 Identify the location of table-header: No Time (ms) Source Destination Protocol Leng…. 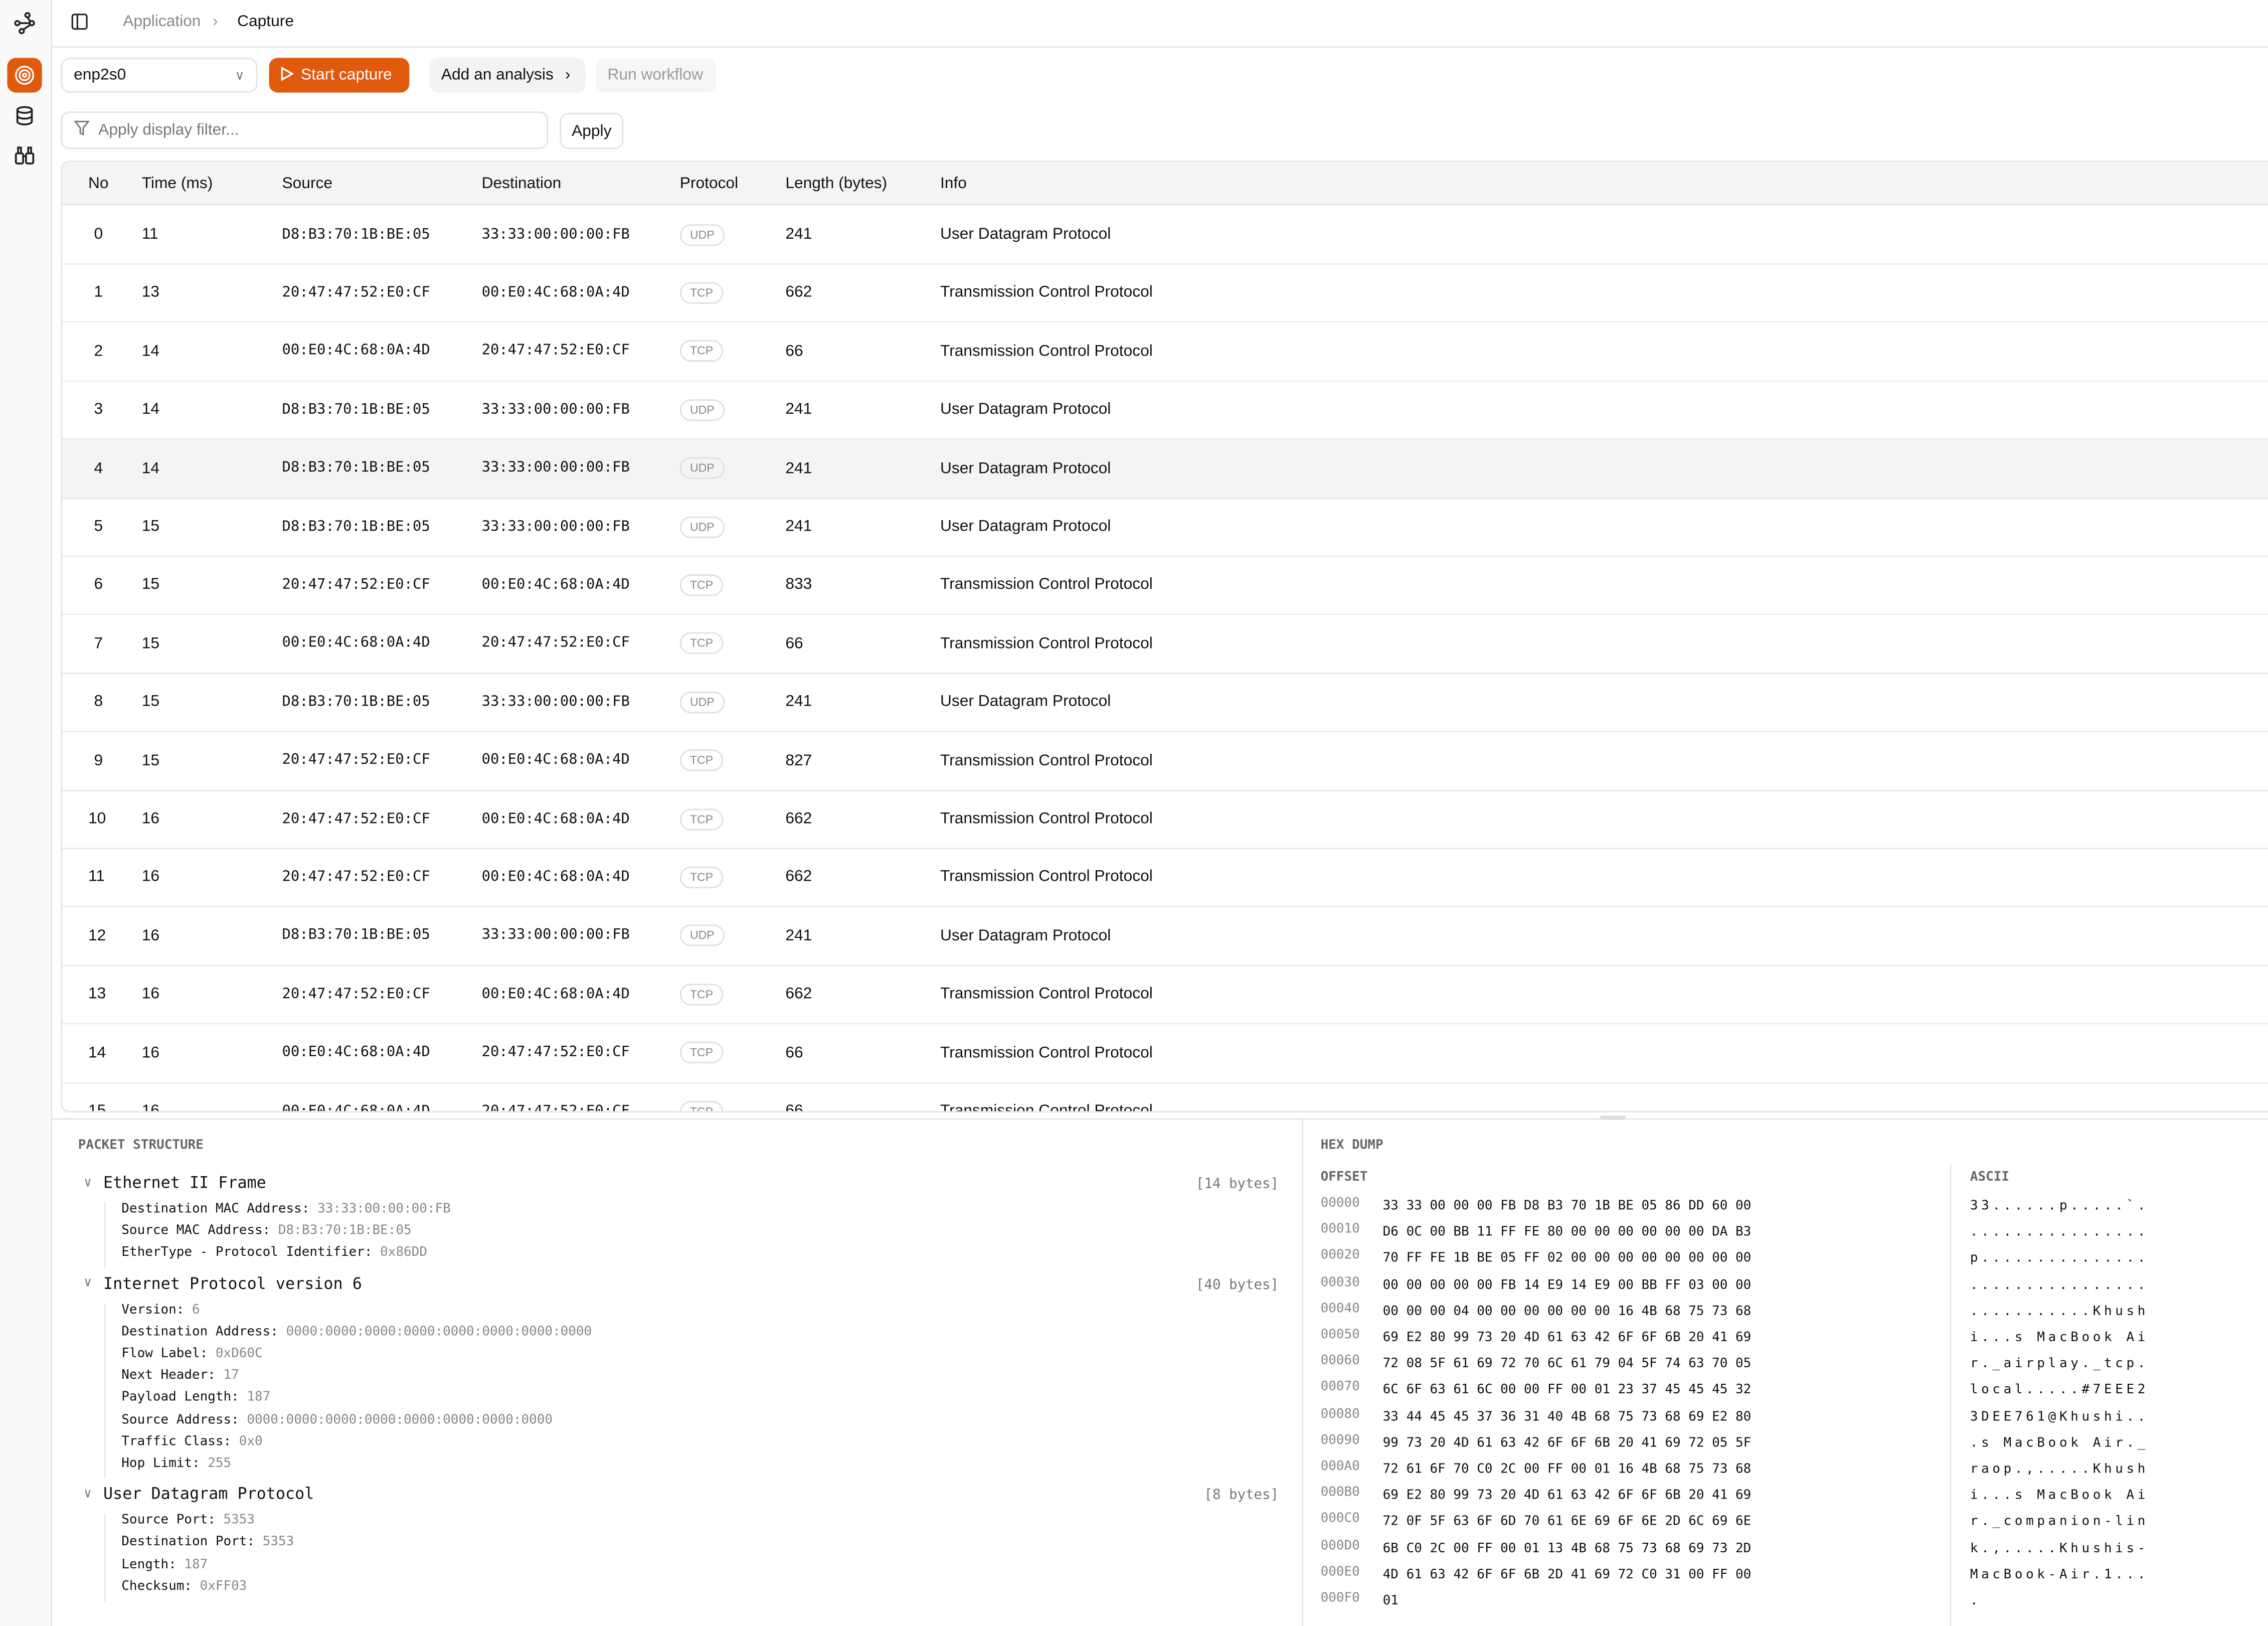
(1165, 184).